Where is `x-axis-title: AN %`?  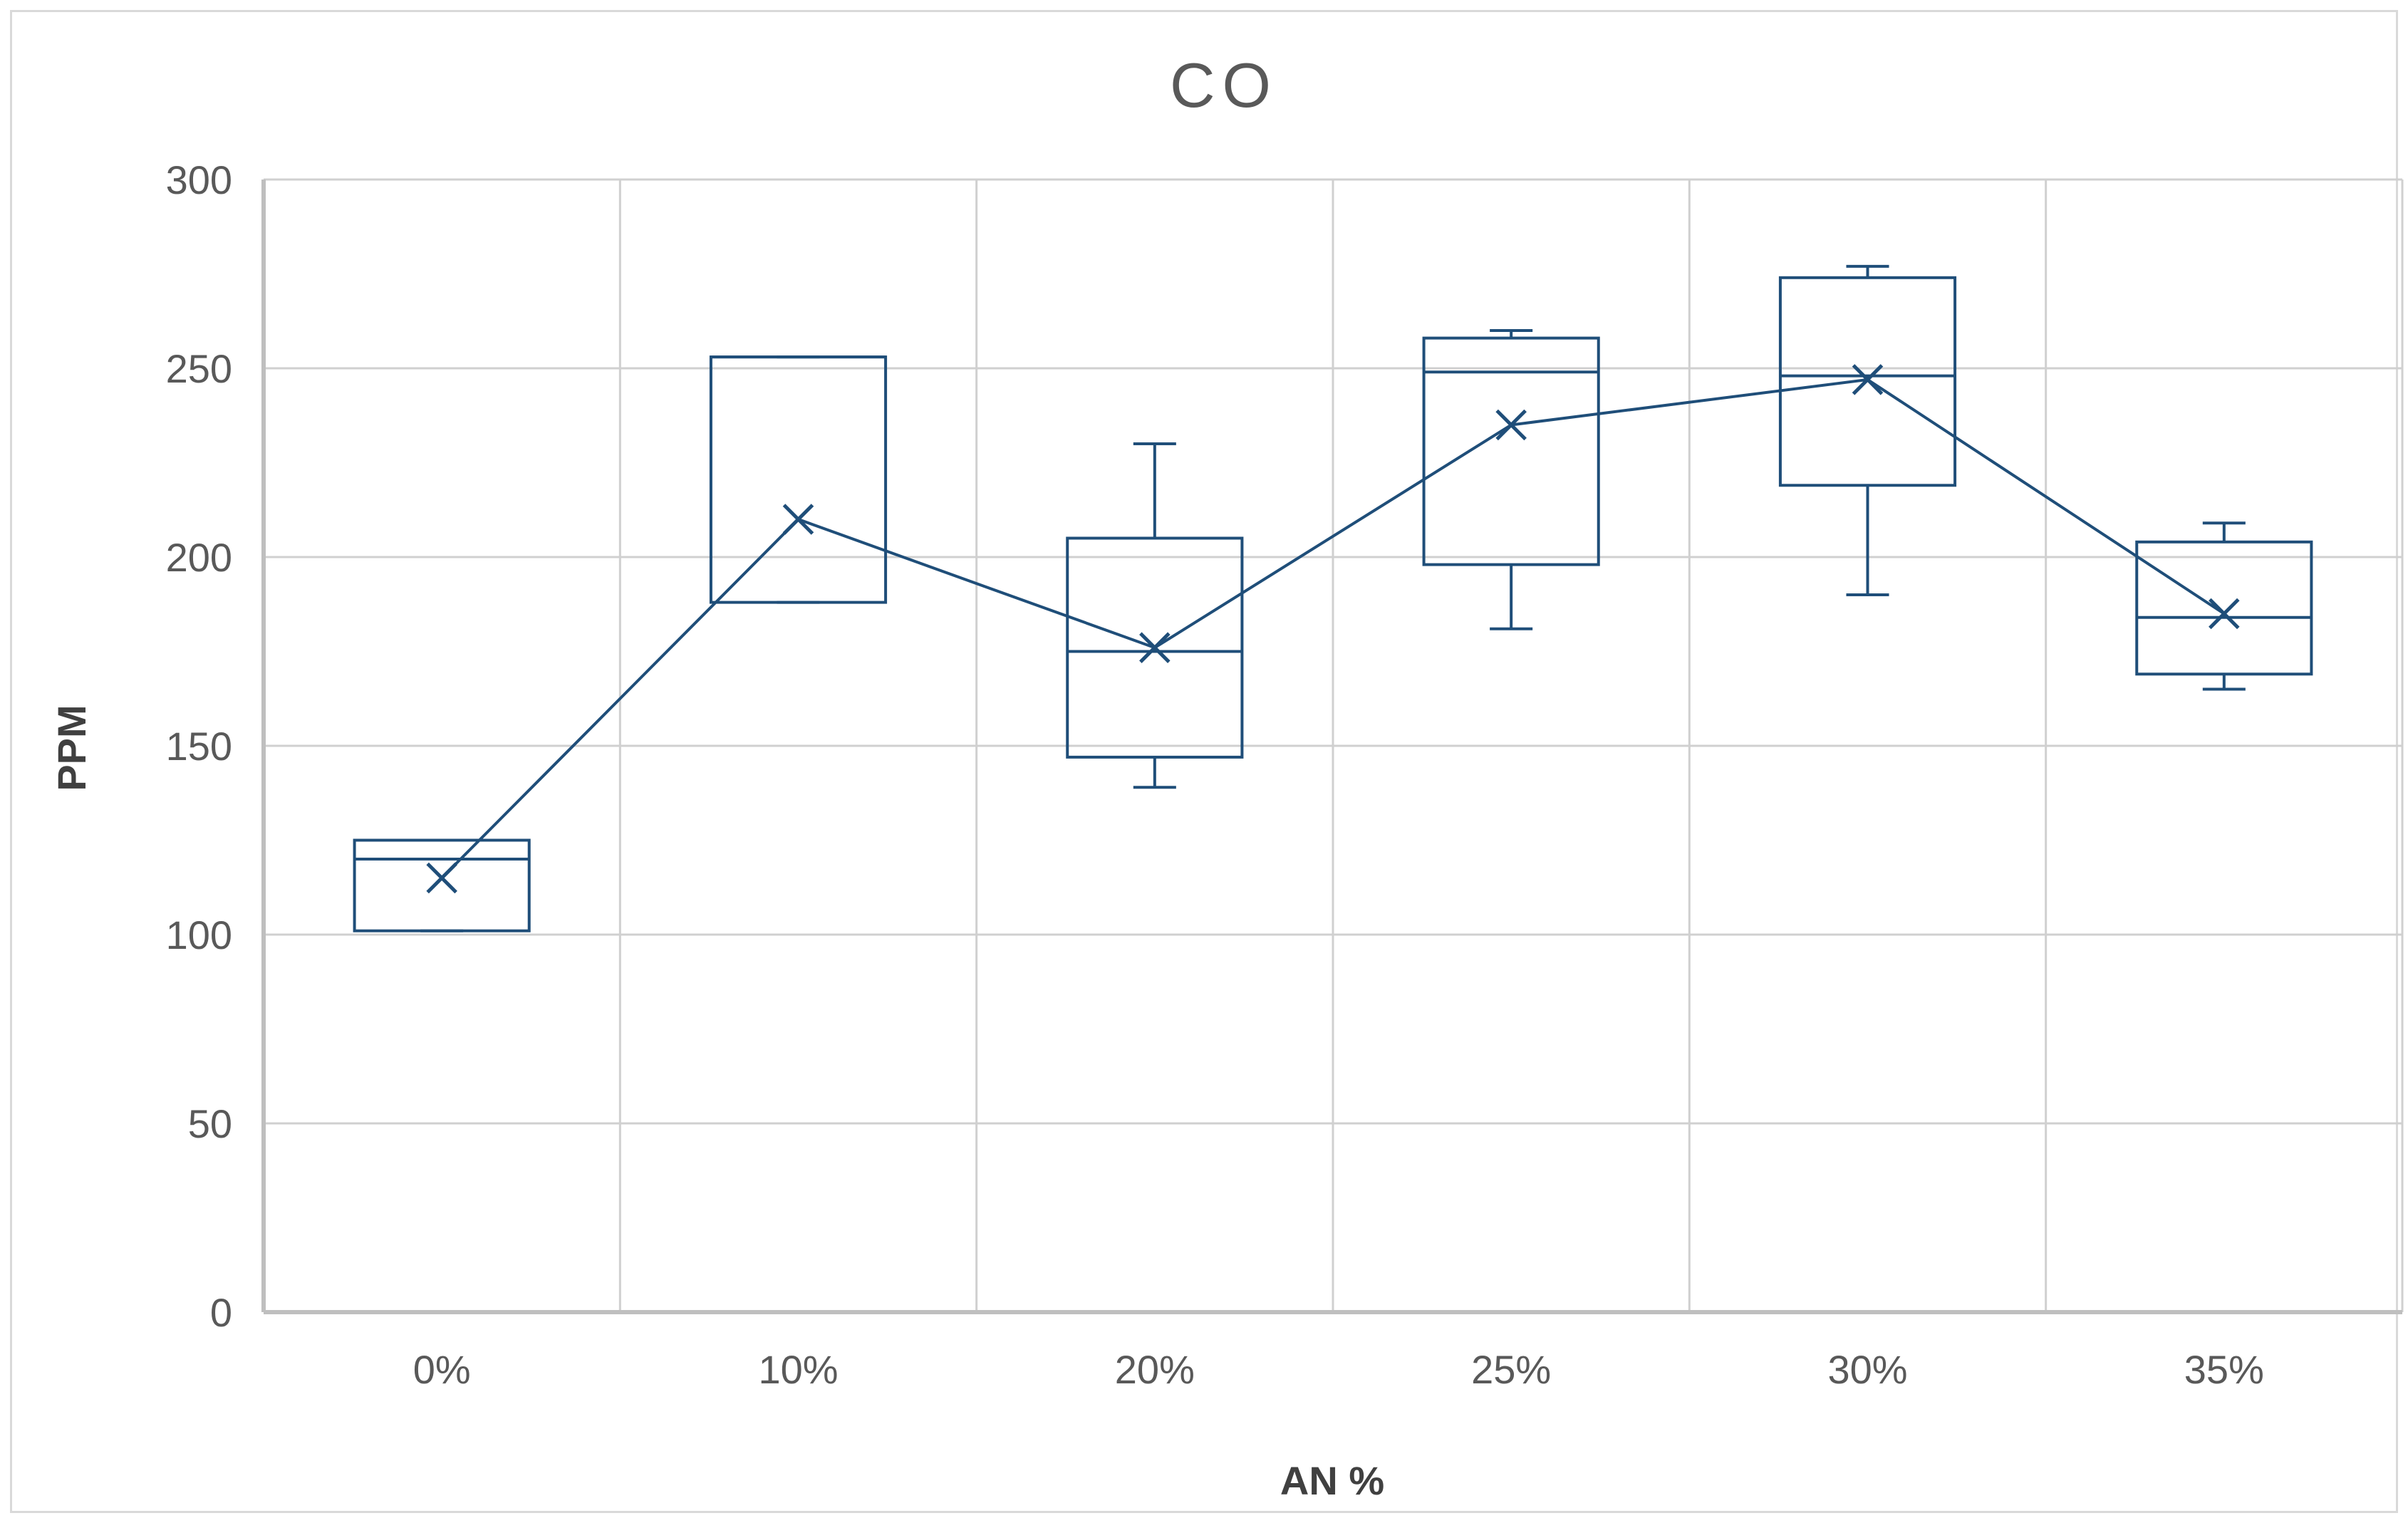
x-axis-title: AN % is located at coordinates (1332, 1480).